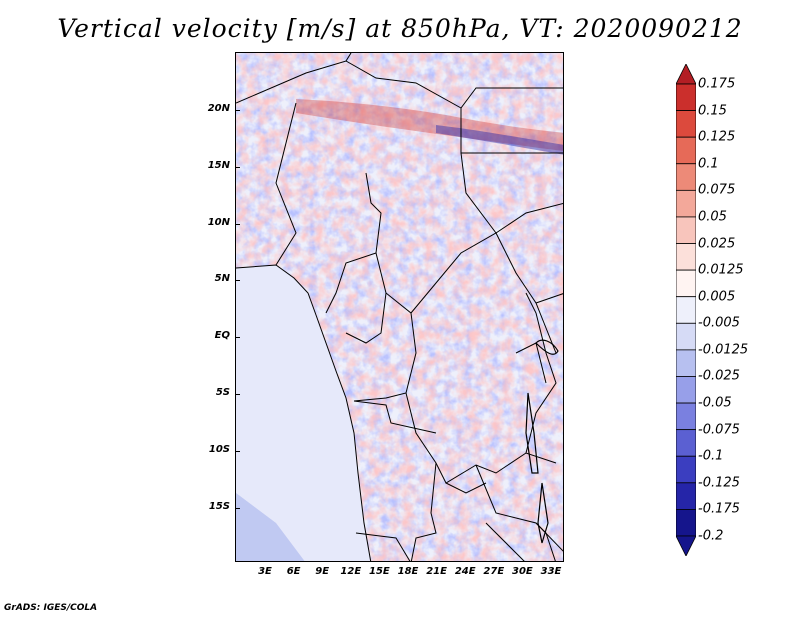 The width and height of the screenshot is (800, 618). What do you see at coordinates (522, 571) in the screenshot?
I see `lon-label: 30E` at bounding box center [522, 571].